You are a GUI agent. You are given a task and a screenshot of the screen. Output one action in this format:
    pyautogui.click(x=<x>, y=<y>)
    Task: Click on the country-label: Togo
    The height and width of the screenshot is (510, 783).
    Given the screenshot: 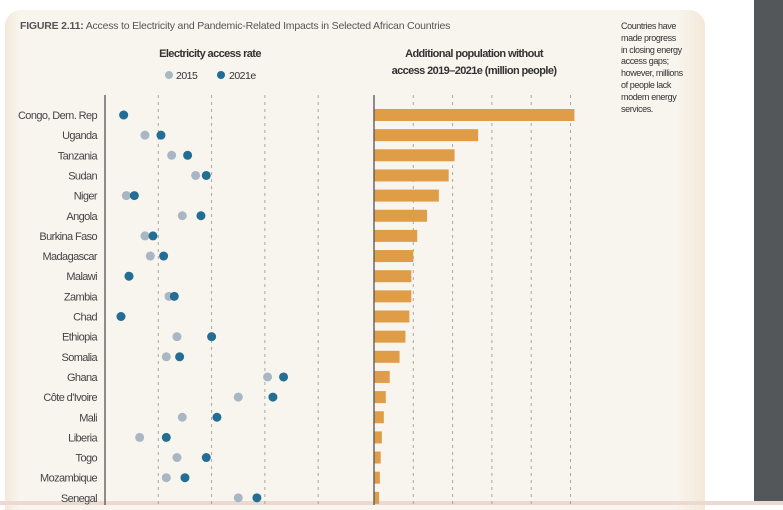 What is the action you would take?
    pyautogui.click(x=87, y=459)
    